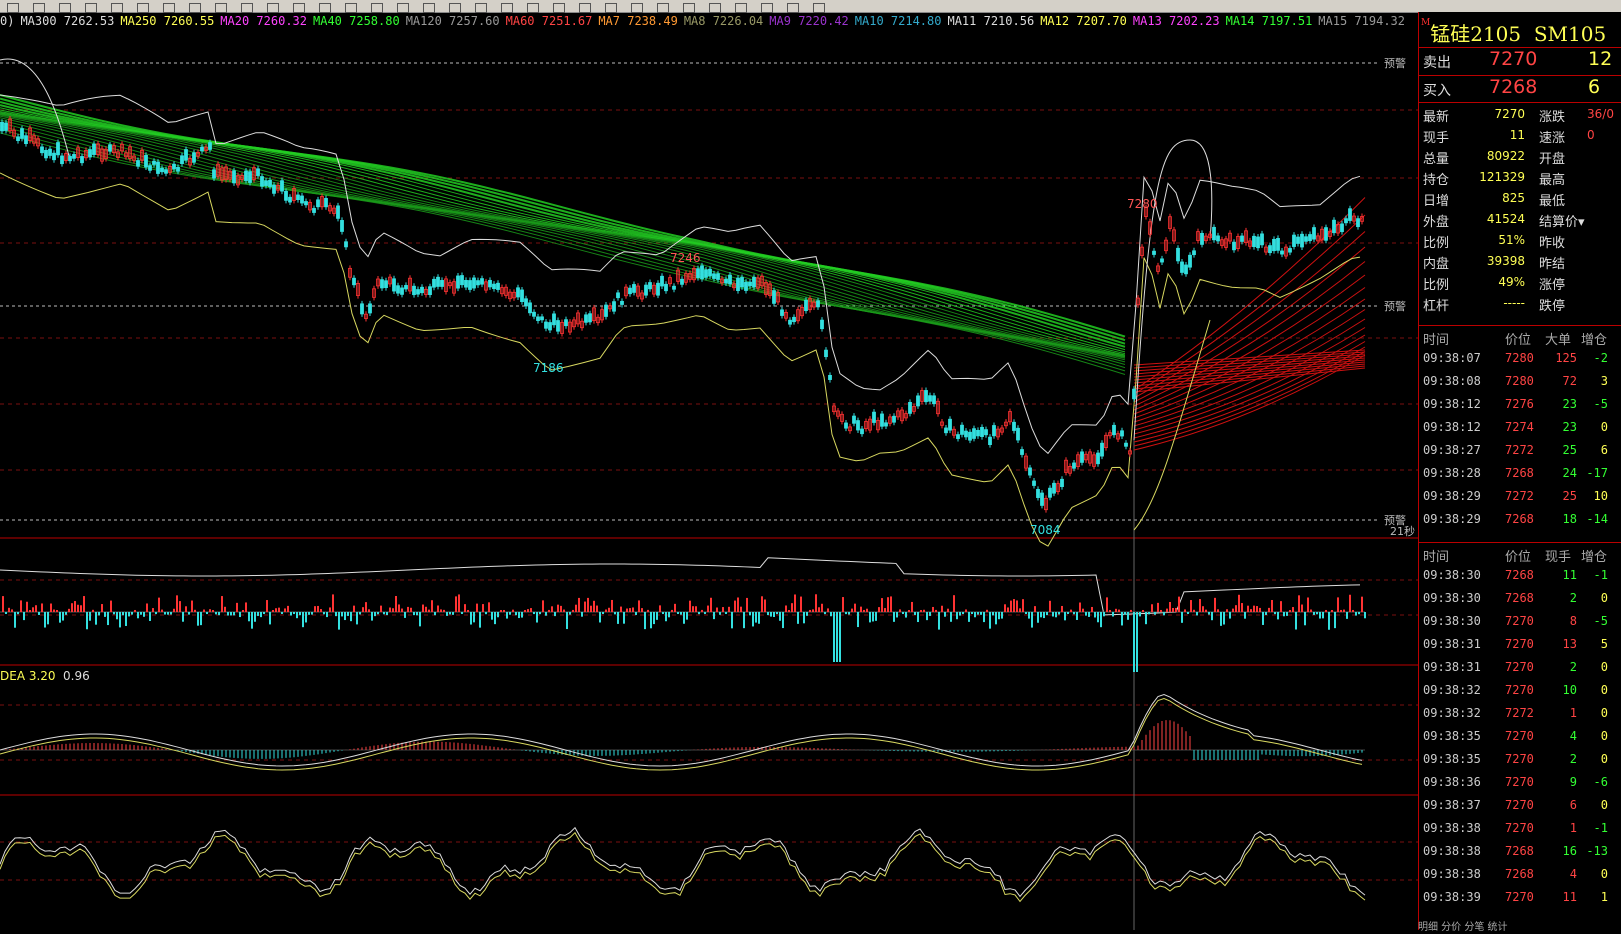 This screenshot has width=1621, height=934. What do you see at coordinates (1522, 575) in the screenshot?
I see `table-row: 09:38:30 7268 11 -1` at bounding box center [1522, 575].